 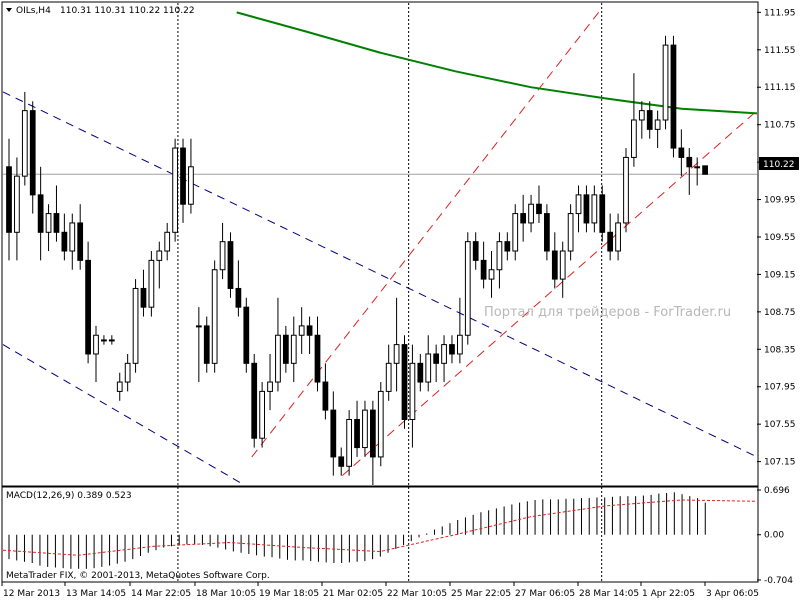 I want to click on x-tick-label: 14 Mar 22:05, so click(x=161, y=594).